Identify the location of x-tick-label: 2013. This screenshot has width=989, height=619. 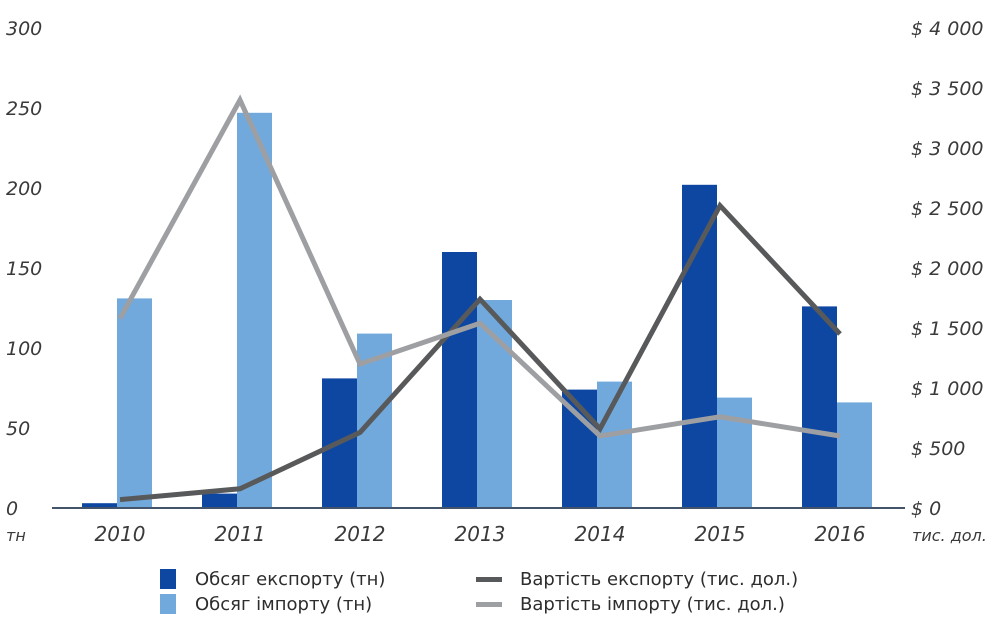
(480, 534).